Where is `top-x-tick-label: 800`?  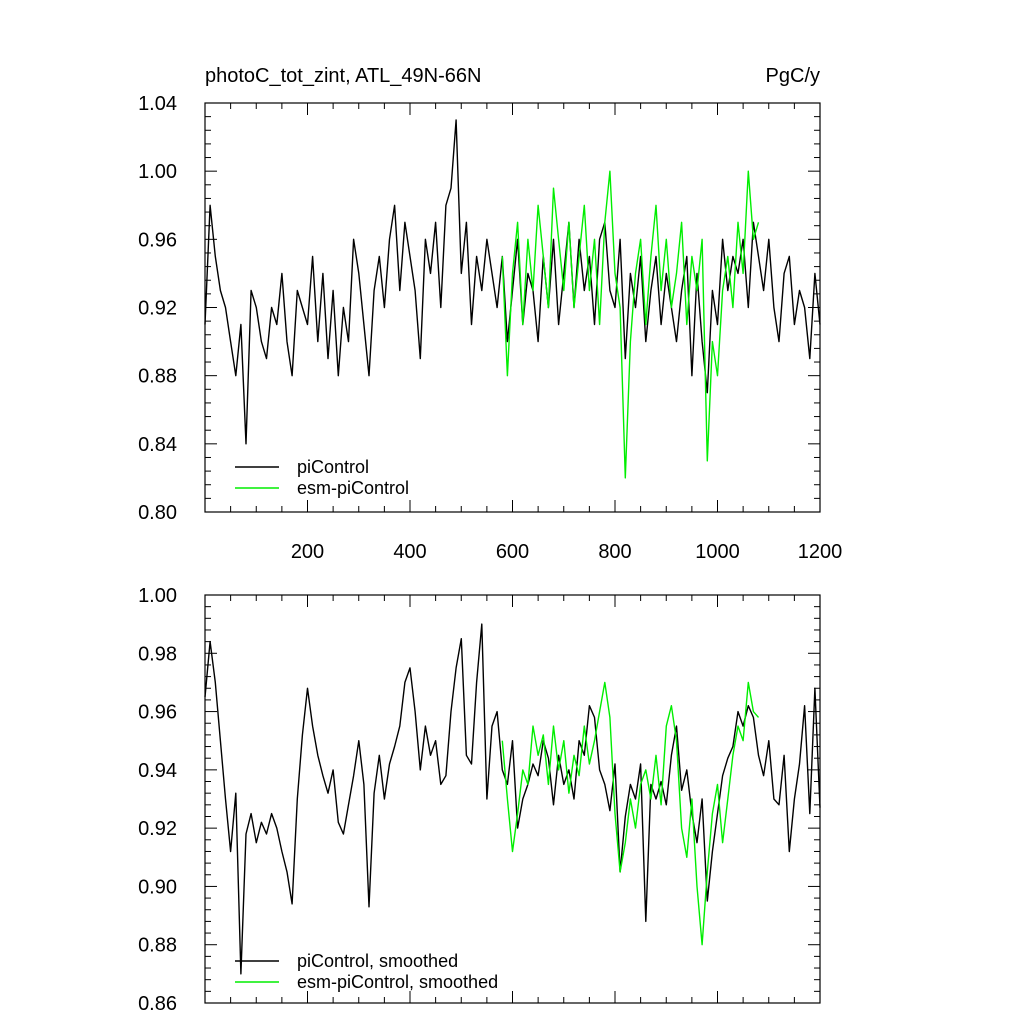 top-x-tick-label: 800 is located at coordinates (614, 552).